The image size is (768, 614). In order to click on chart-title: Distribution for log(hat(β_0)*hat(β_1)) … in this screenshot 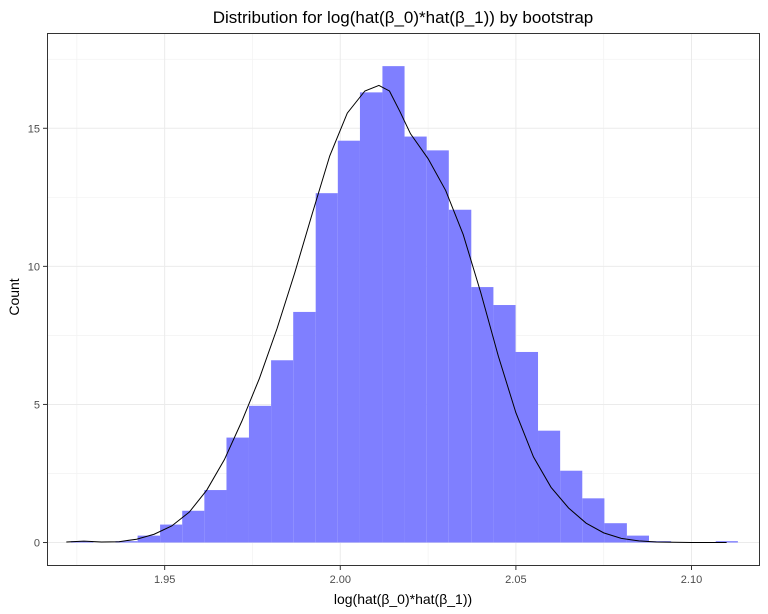, I will do `click(403, 17)`.